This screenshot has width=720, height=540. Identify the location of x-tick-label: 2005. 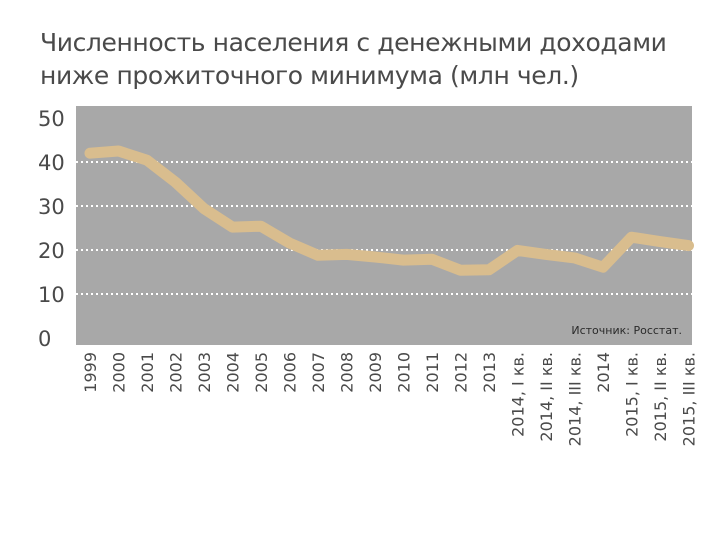
(261, 372).